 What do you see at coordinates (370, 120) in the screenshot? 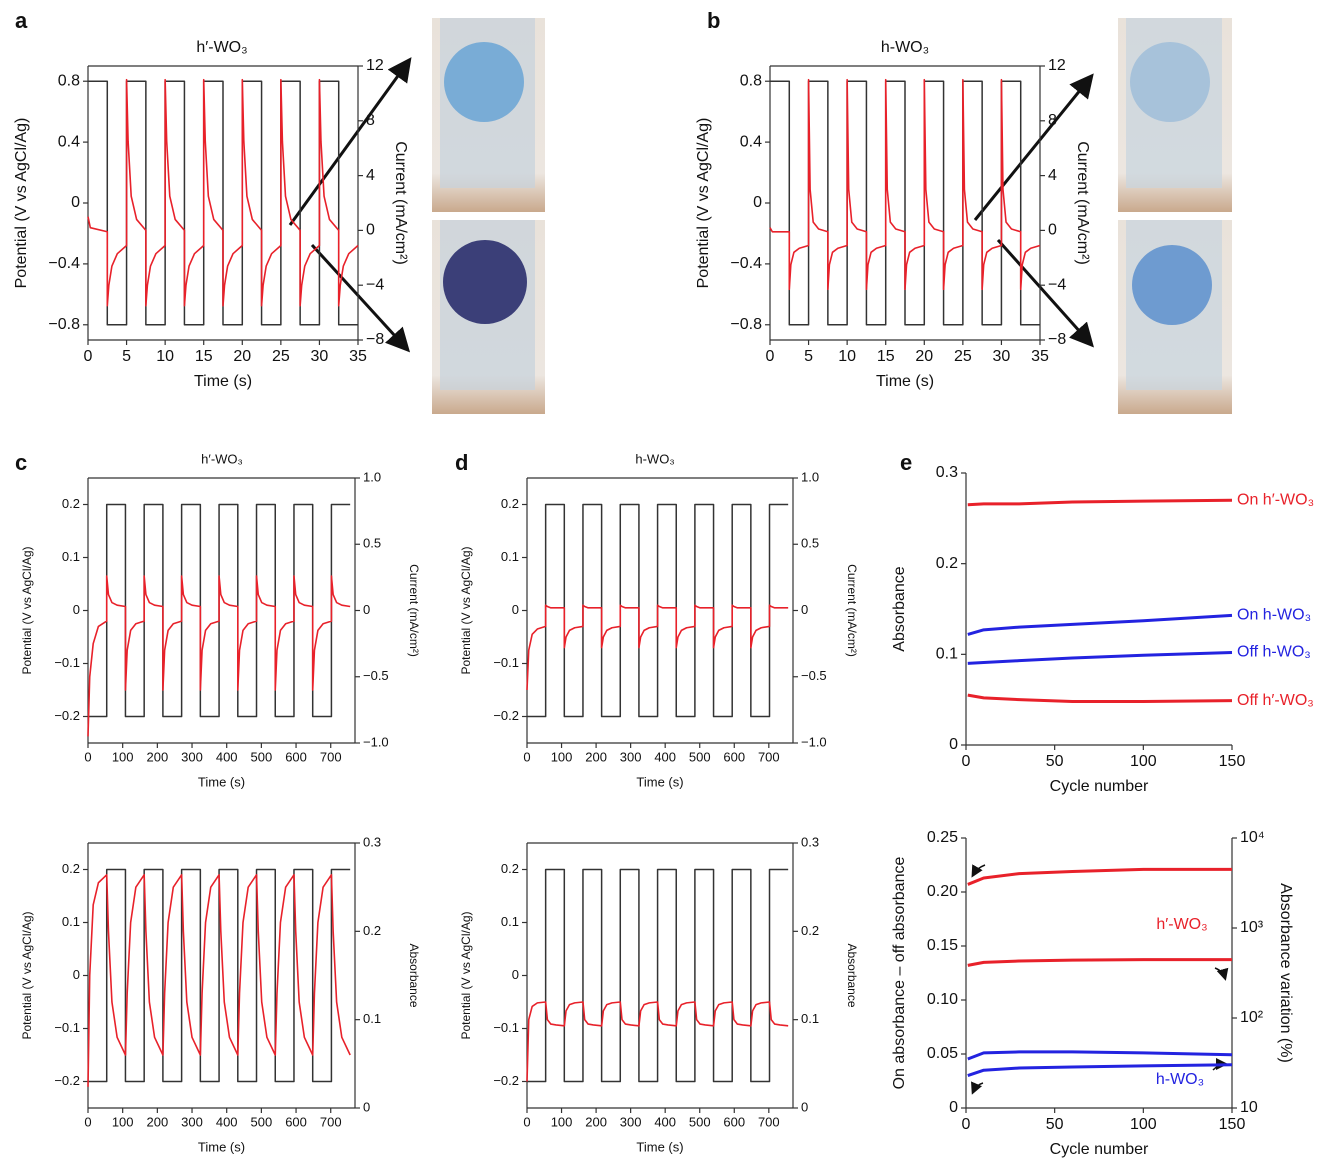
I see `y2-tick-label: 8` at bounding box center [370, 120].